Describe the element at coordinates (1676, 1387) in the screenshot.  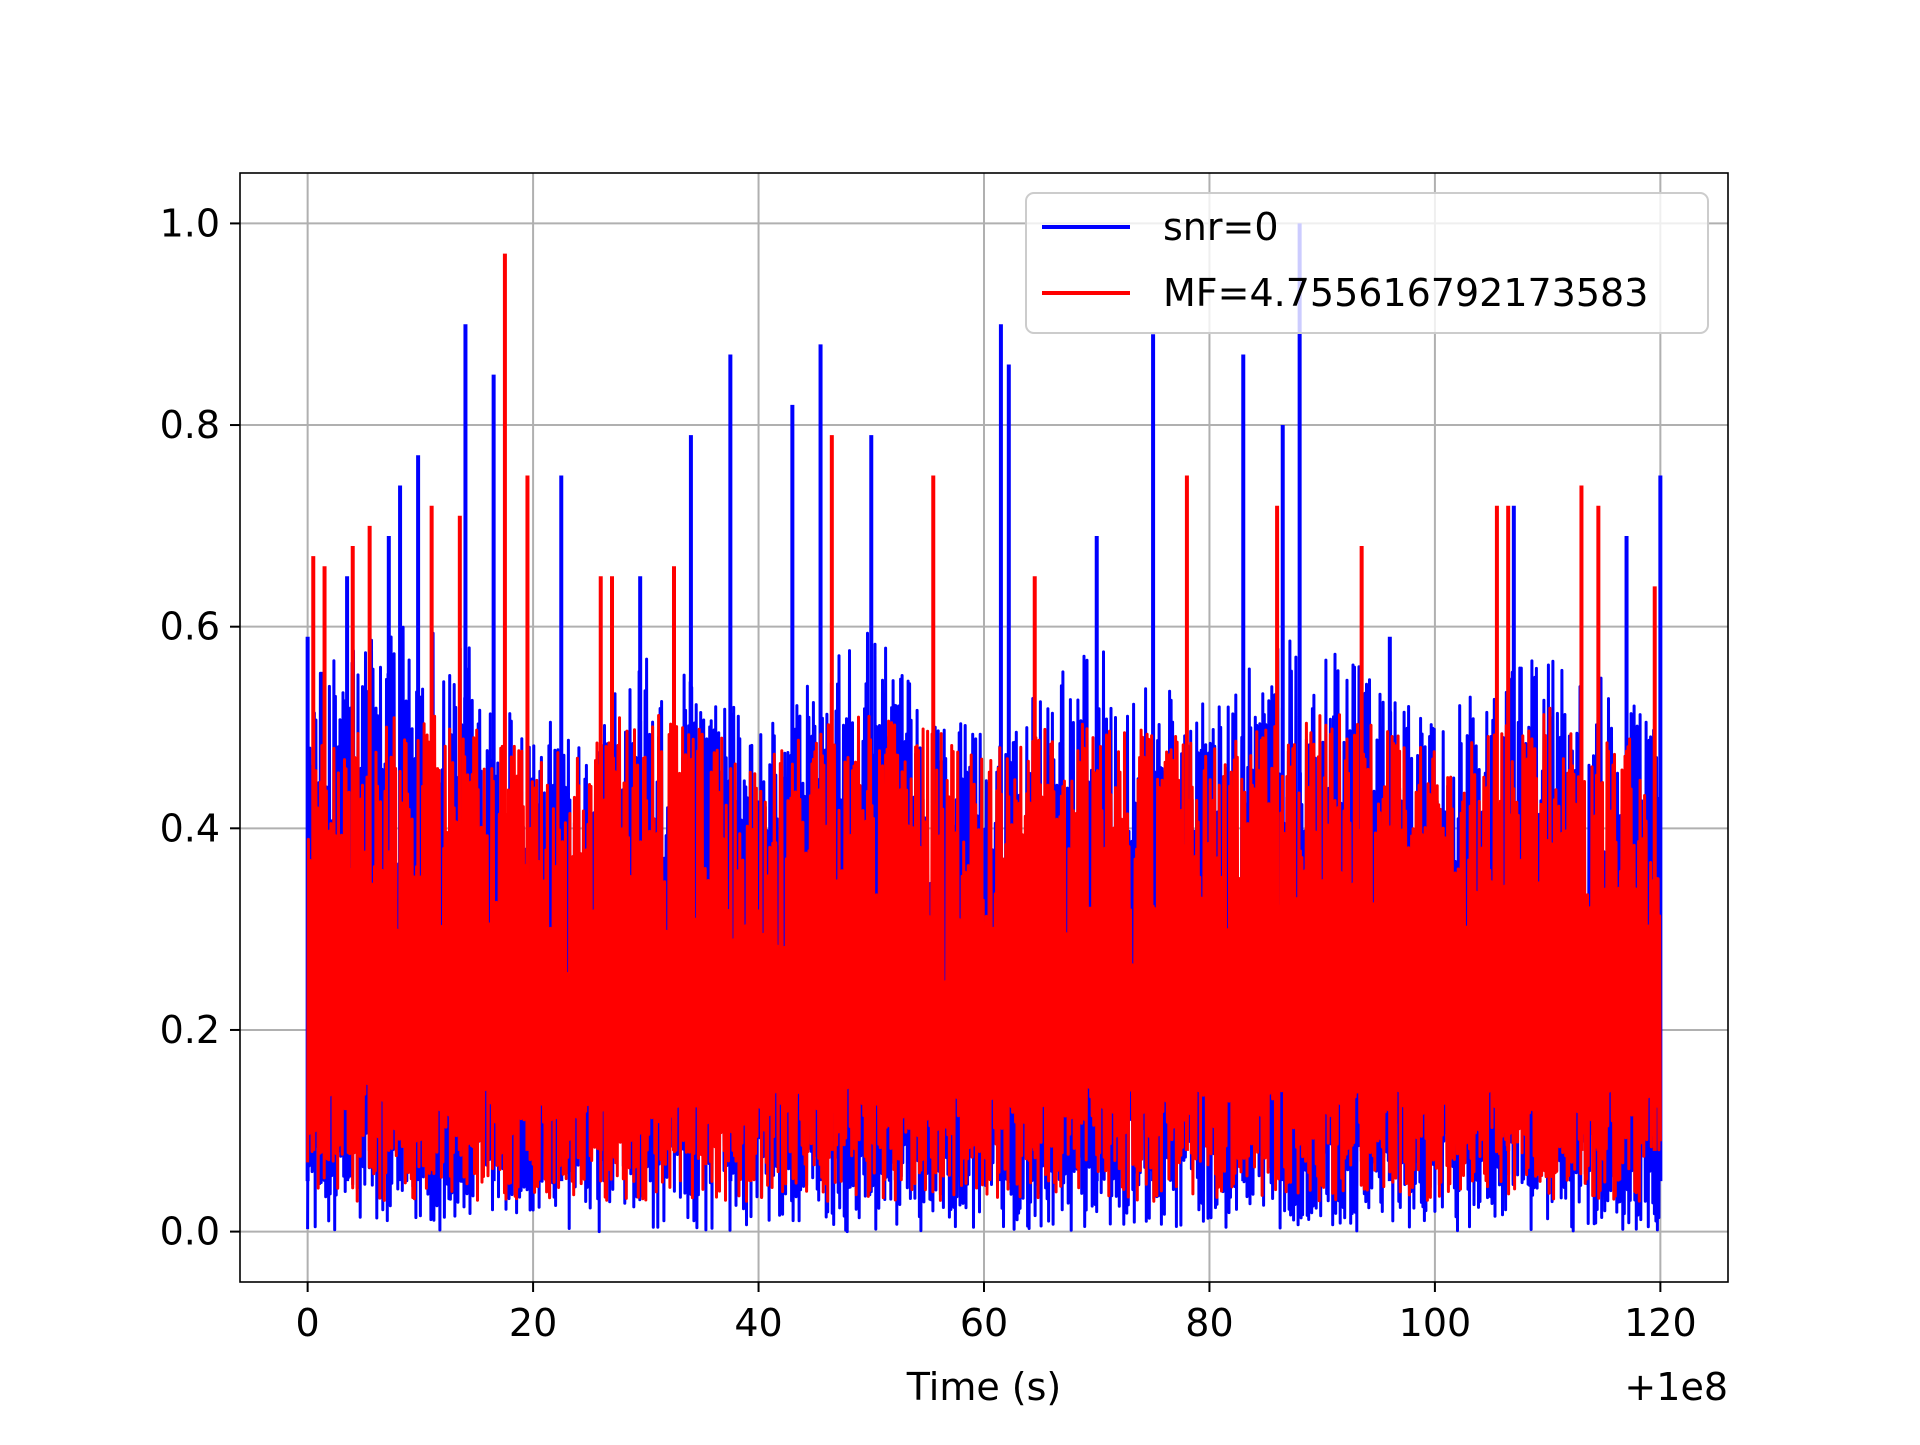
I see `x-axis-offset-label: +1e8` at that location.